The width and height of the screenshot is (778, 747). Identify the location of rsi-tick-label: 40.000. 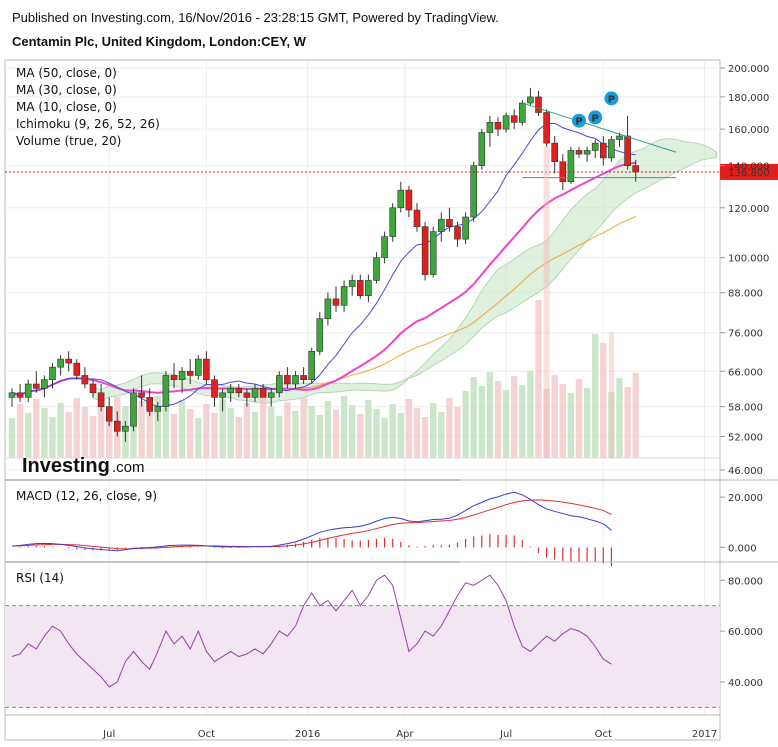
(745, 683).